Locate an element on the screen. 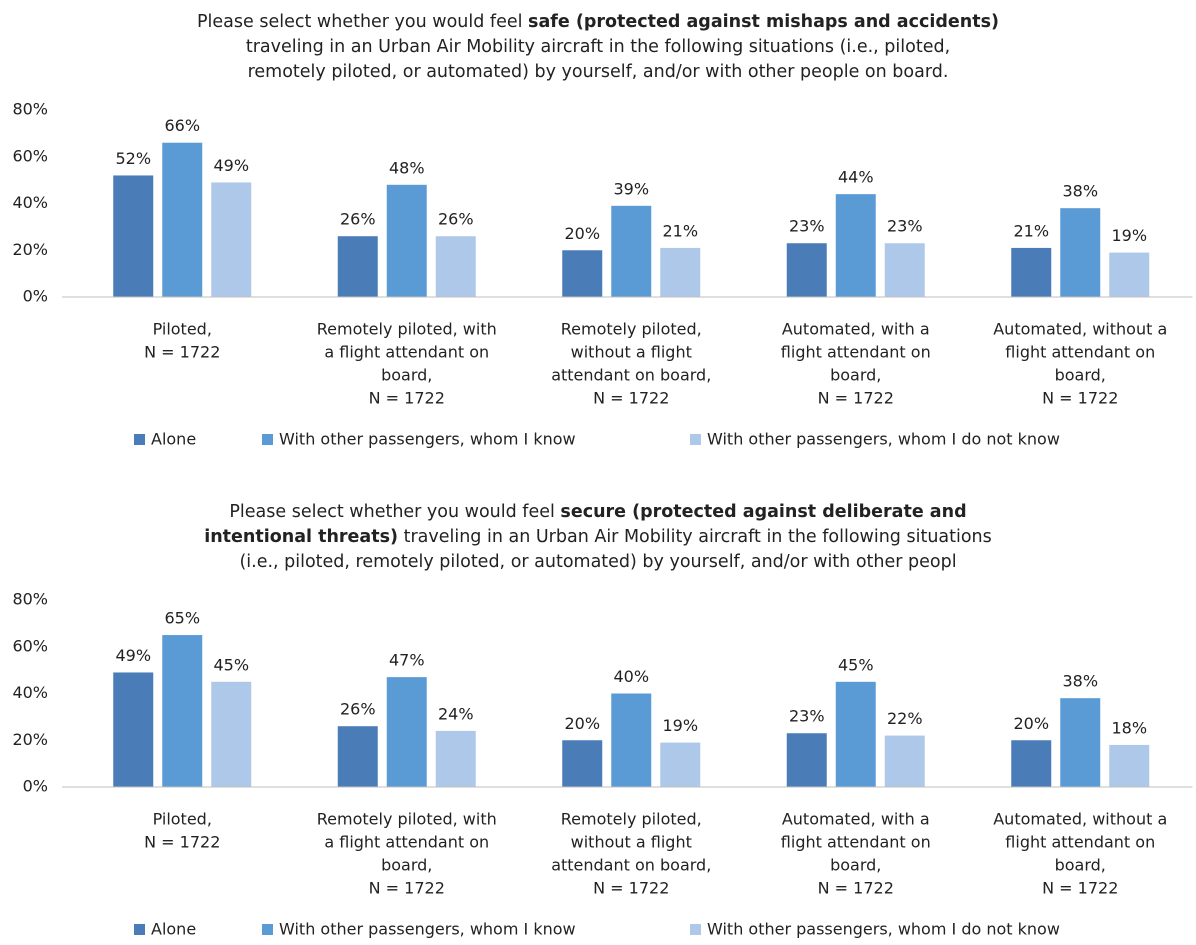  data-label: 47% is located at coordinates (407, 660).